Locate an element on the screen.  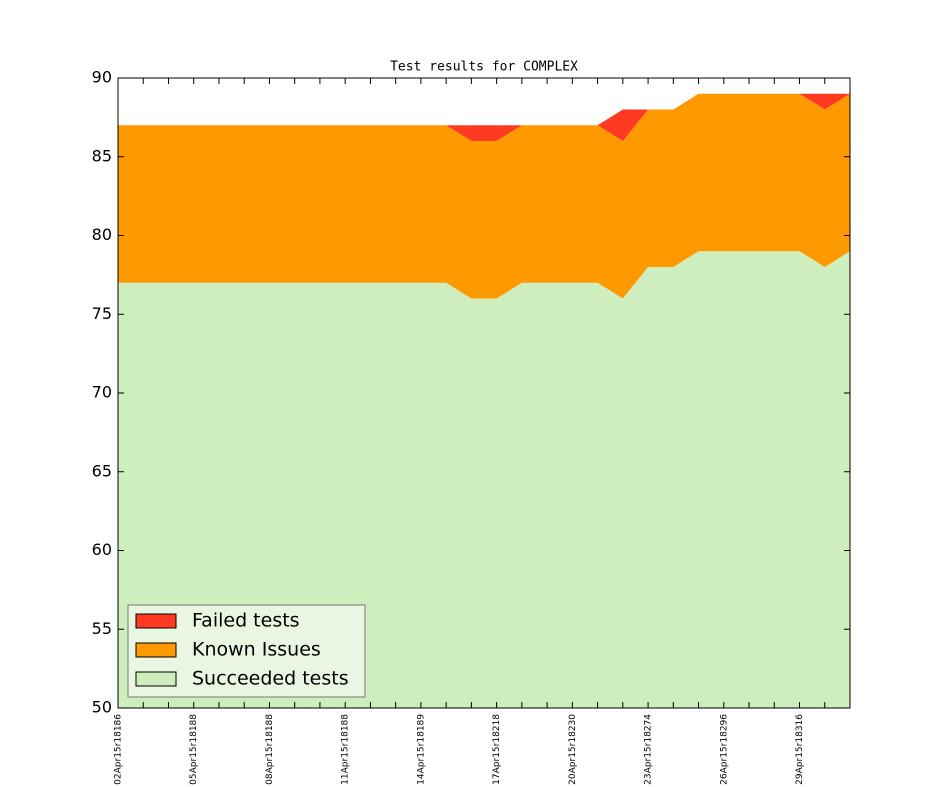
x-tick-label: 02Apr15r18186 is located at coordinates (119, 749).